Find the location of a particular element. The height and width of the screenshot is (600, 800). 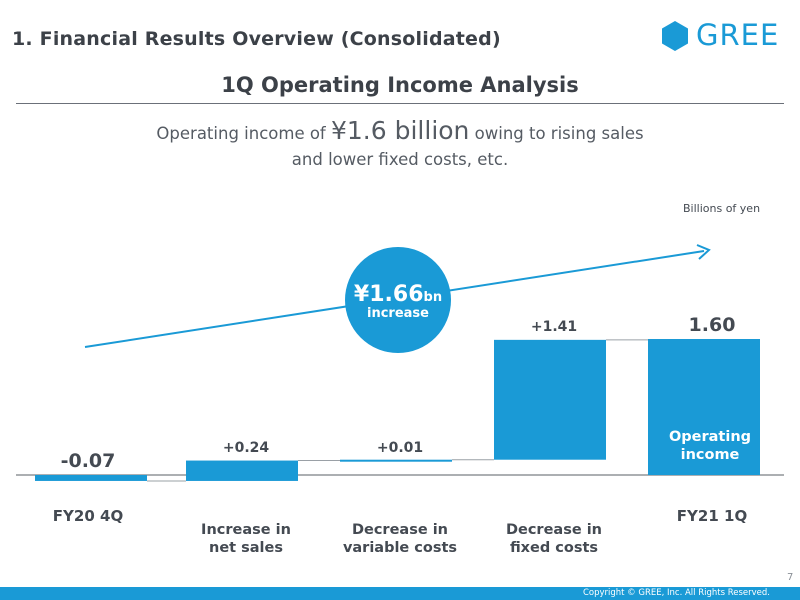

increase-callout is located at coordinates (398, 300).